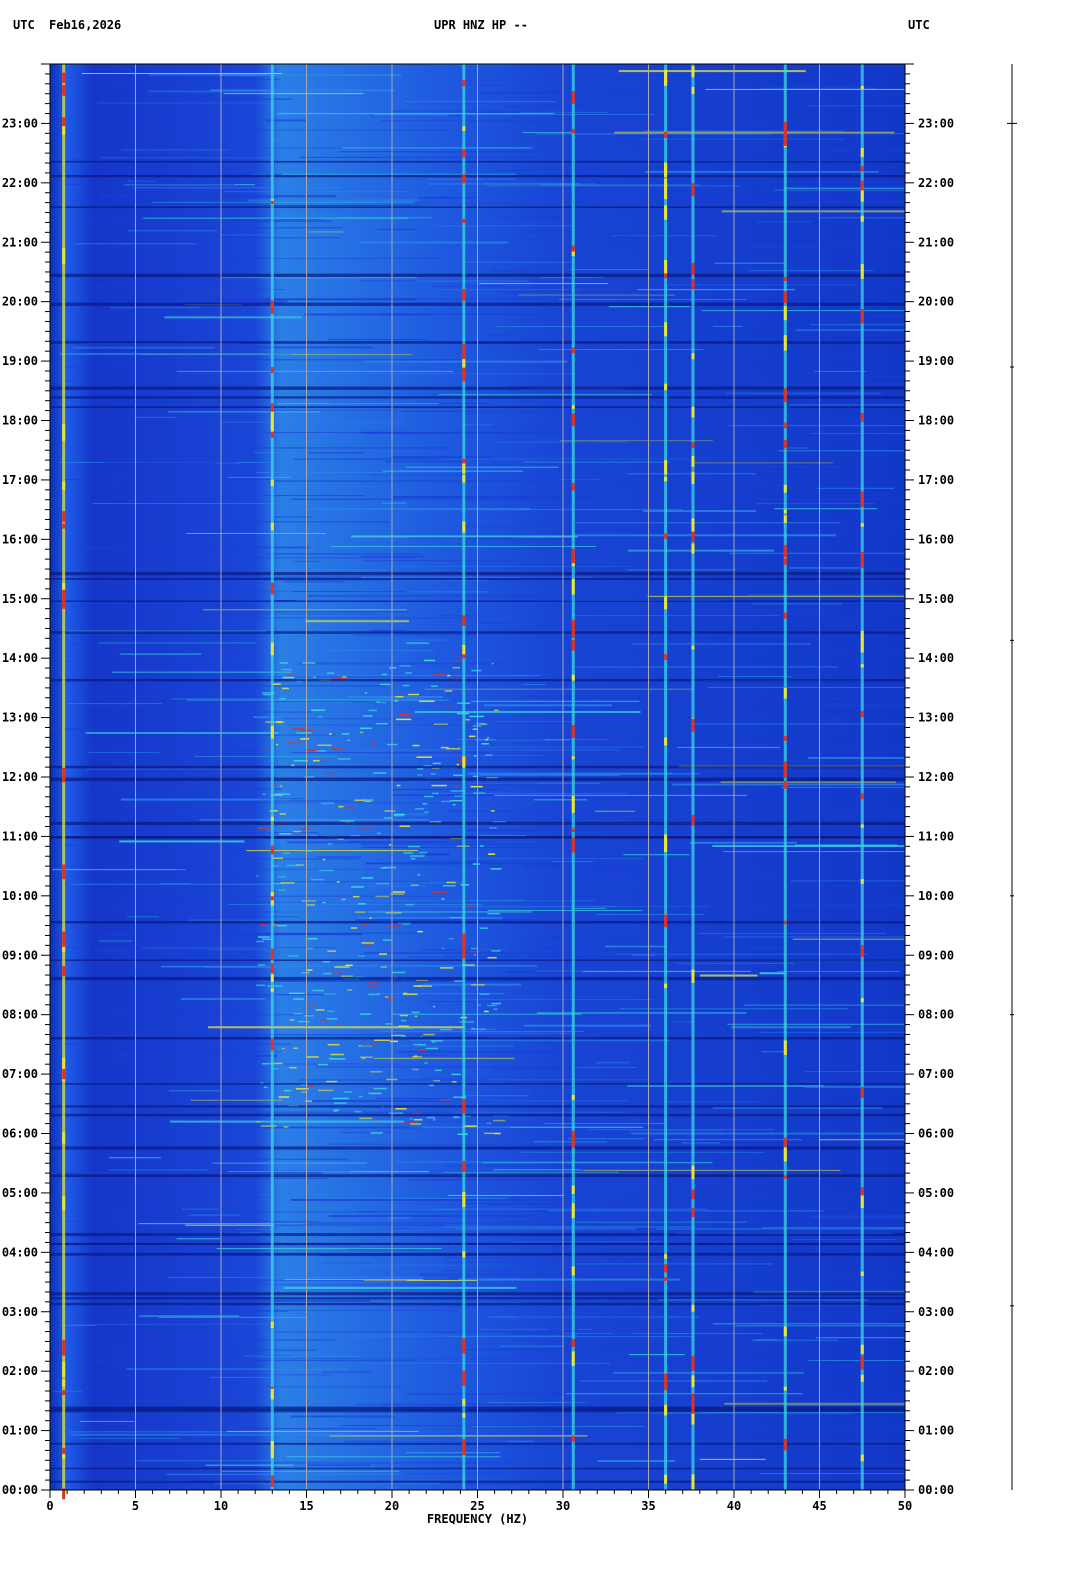 The width and height of the screenshot is (1066, 1584). Describe the element at coordinates (477, 1519) in the screenshot. I see `x-axis-label: FREQUENCY (HZ)` at that location.